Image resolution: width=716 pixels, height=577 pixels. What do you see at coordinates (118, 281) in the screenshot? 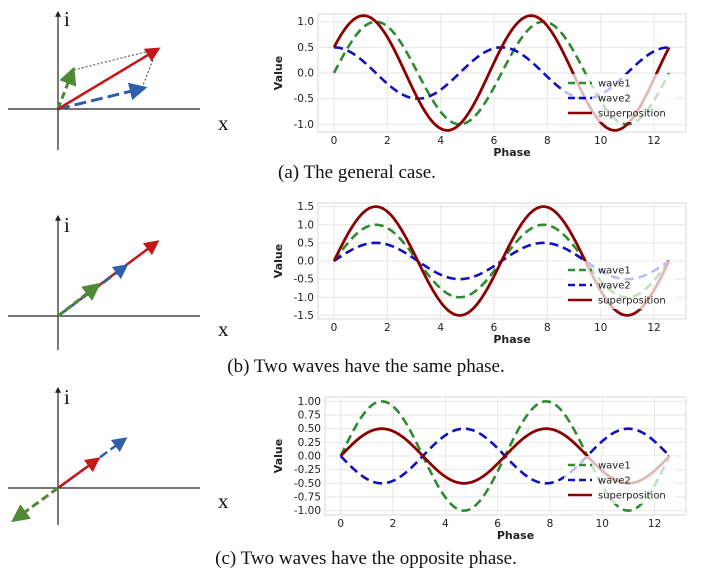
I see `vector-diagram-b: x i` at bounding box center [118, 281].